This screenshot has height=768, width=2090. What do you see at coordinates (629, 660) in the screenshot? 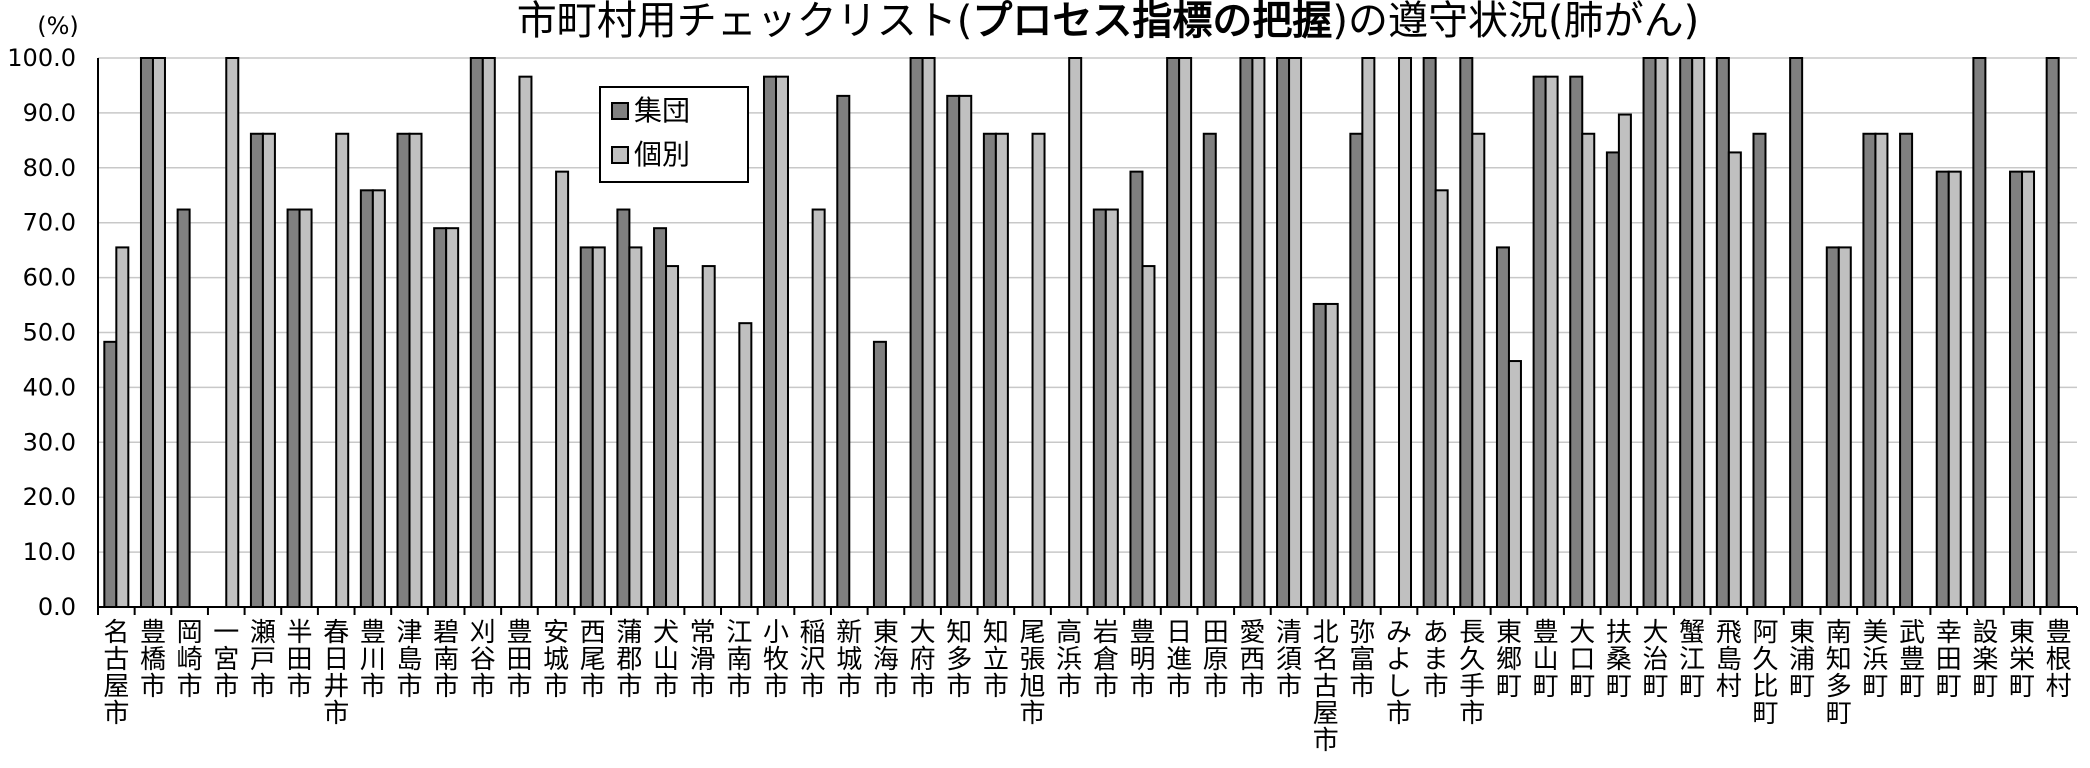
I see `category-label: 蒲郡市` at bounding box center [629, 660].